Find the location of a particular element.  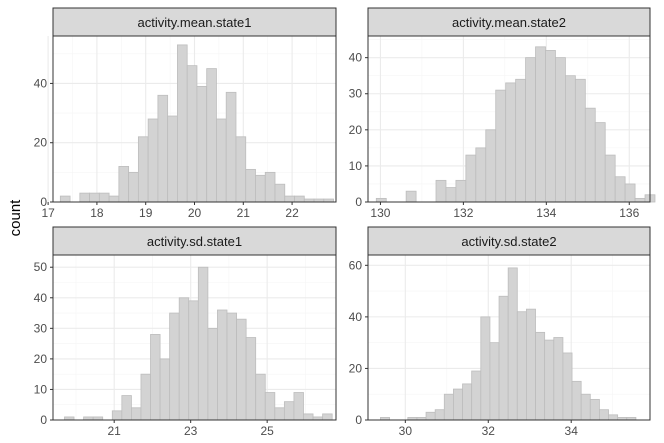

x-tick-label: 32 is located at coordinates (489, 431).